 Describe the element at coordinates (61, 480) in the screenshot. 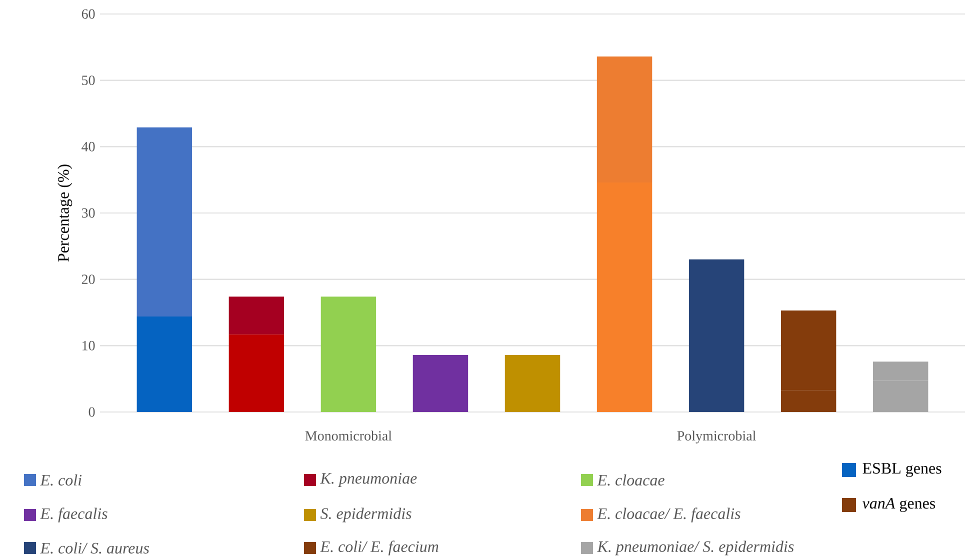

I see `legend-label: E. coli` at that location.